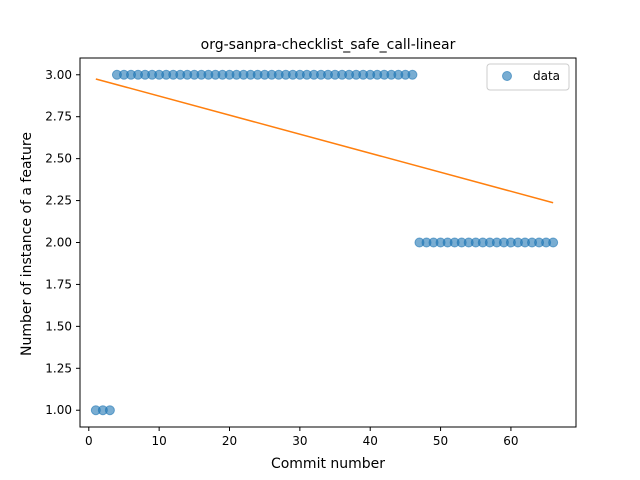 This screenshot has height=480, width=640. I want to click on x-tick-label: 60, so click(510, 441).